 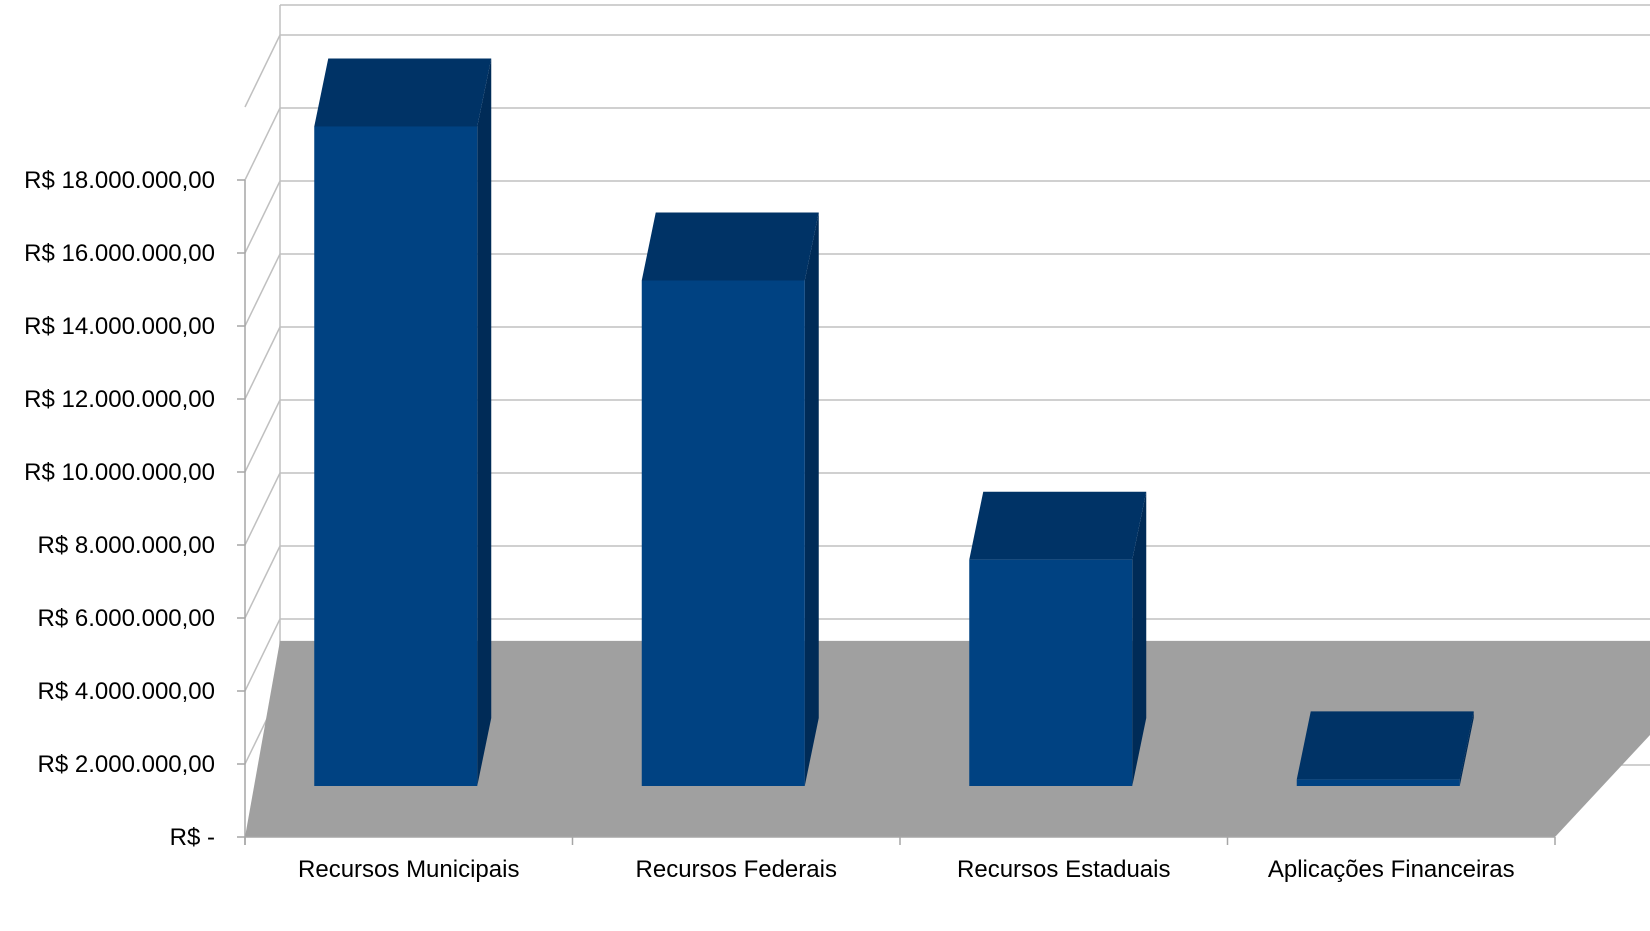 I want to click on y-tick-label: R$ 16.000.000,00, so click(x=119, y=253).